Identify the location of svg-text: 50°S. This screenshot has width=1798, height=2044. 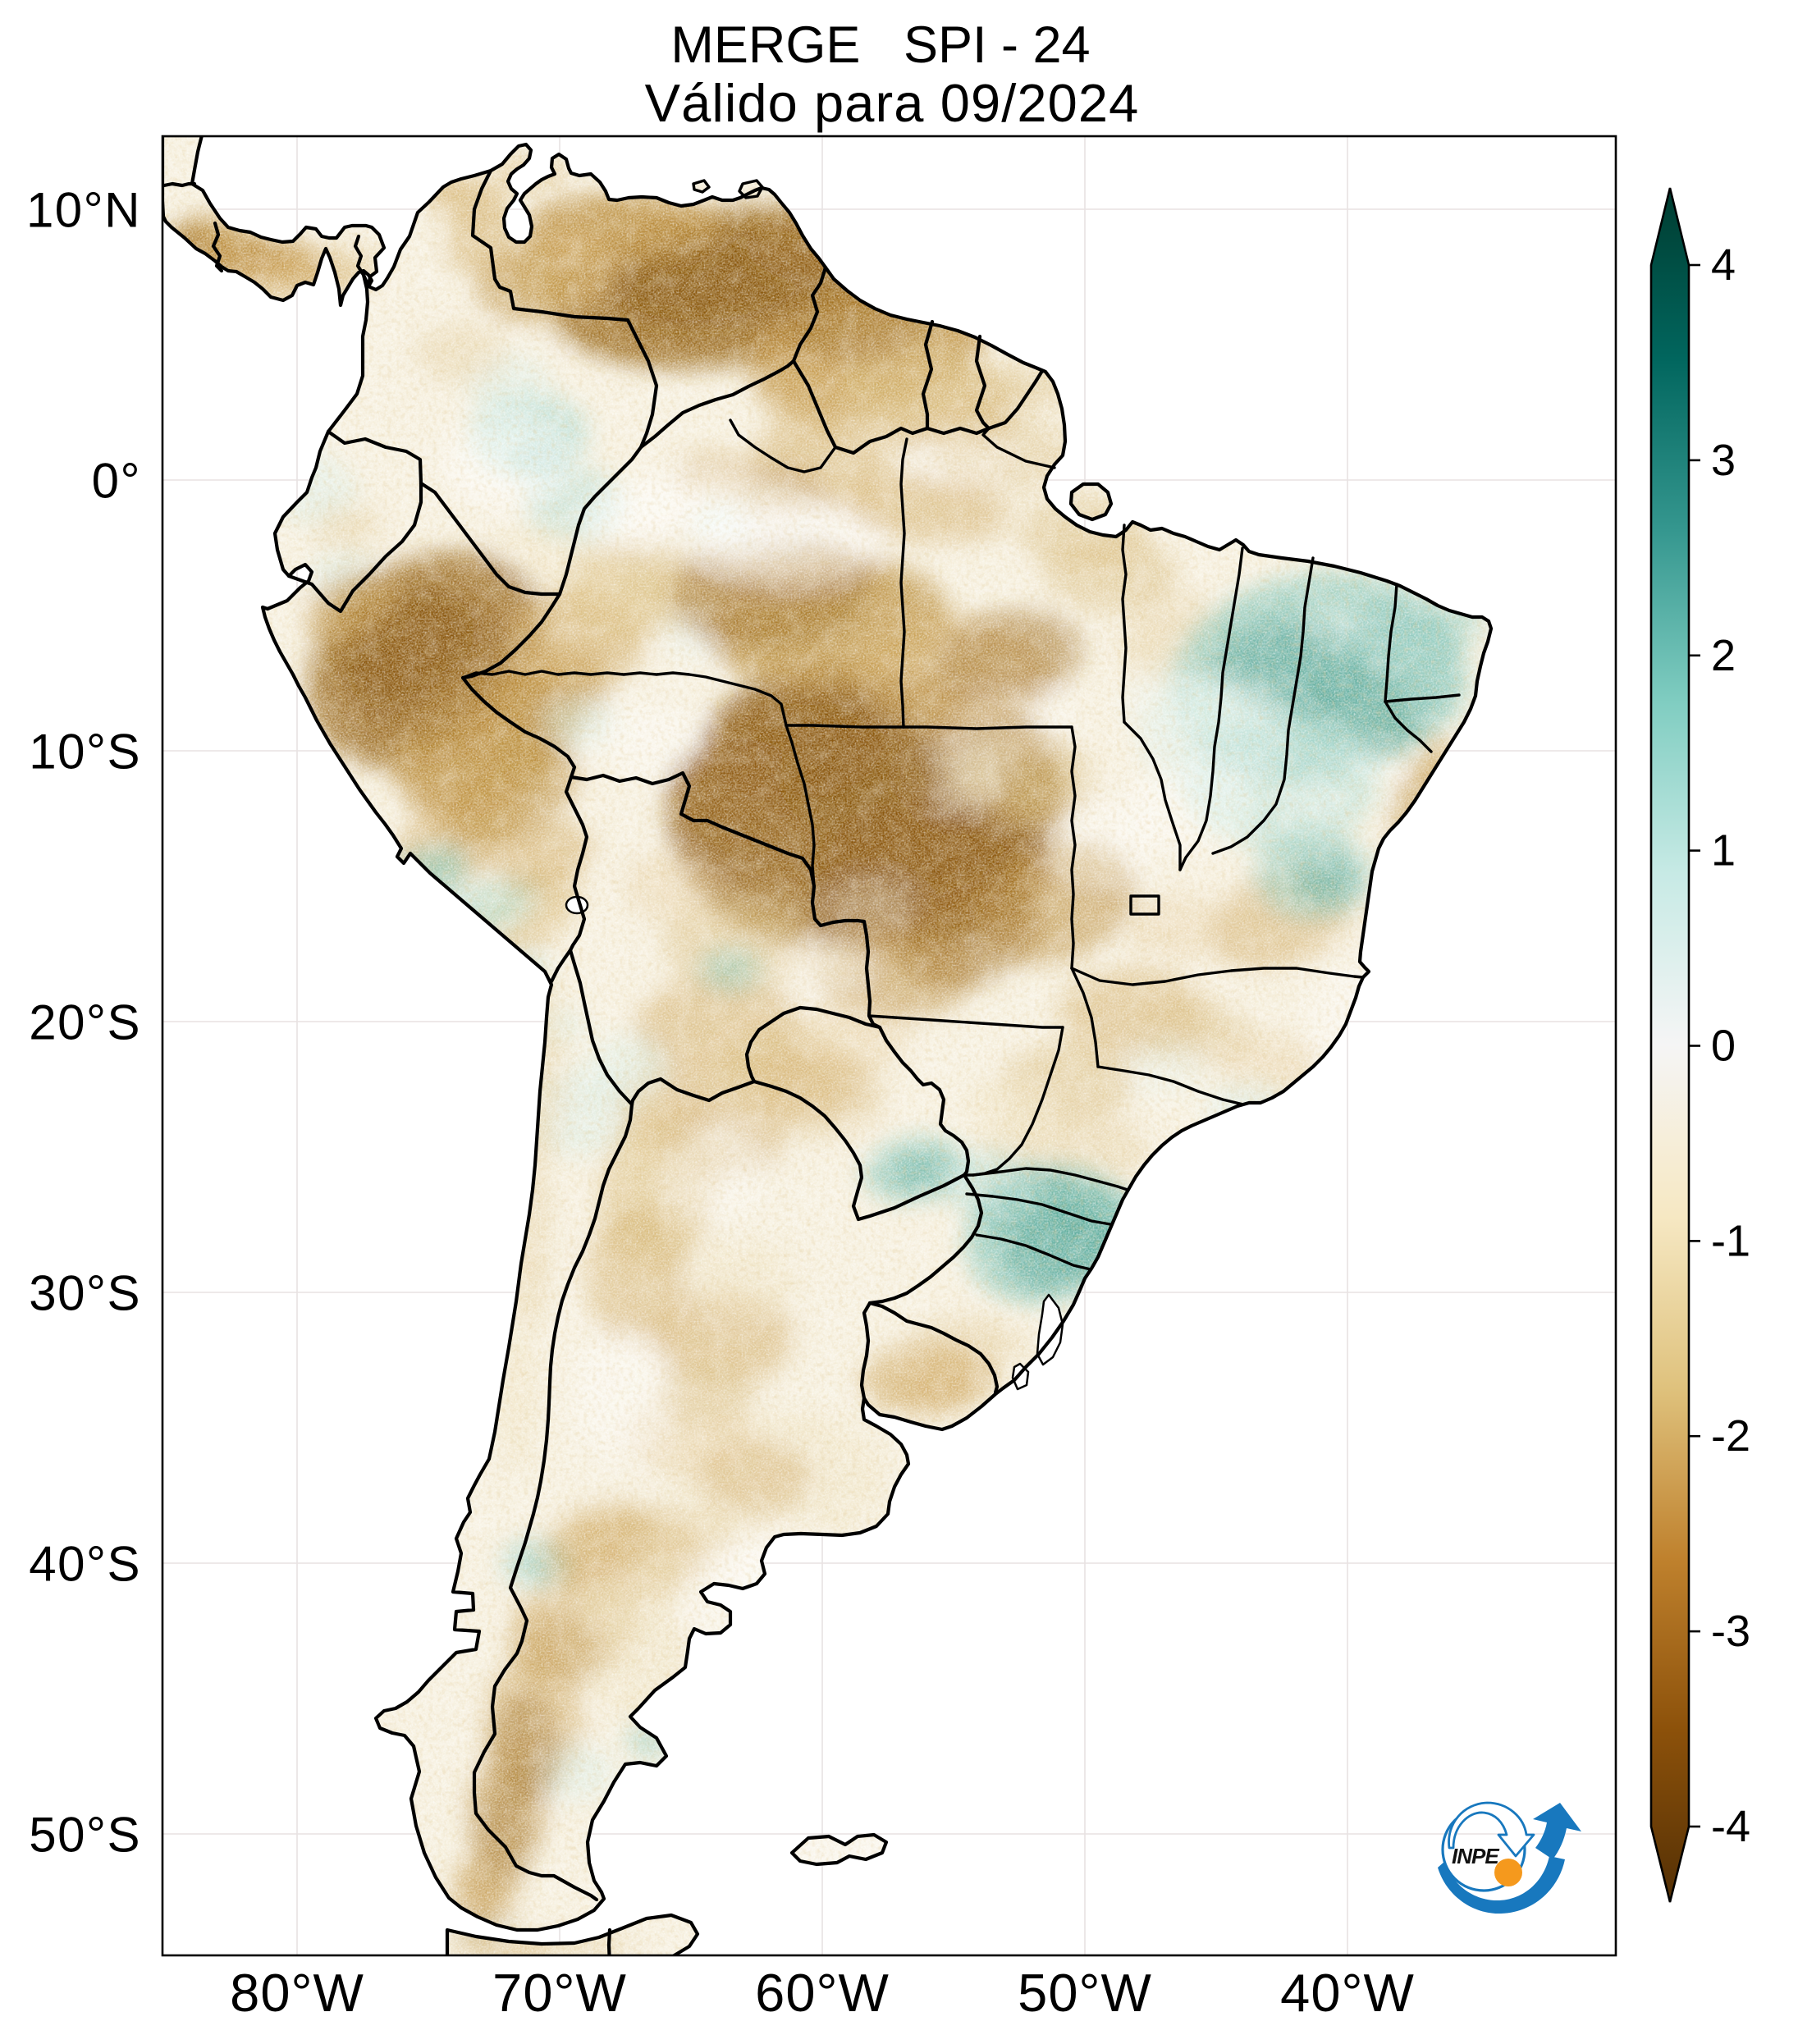
(85, 1835).